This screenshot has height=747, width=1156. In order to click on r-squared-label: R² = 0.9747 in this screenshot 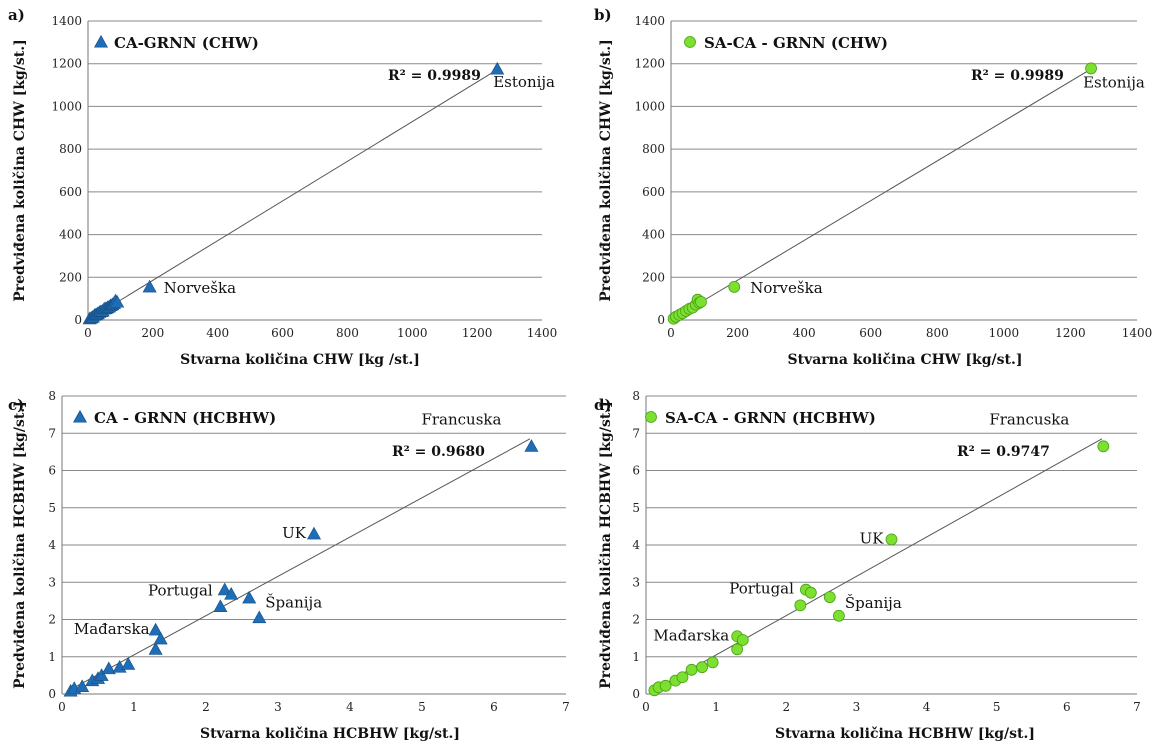, I will do `click(1003, 452)`.